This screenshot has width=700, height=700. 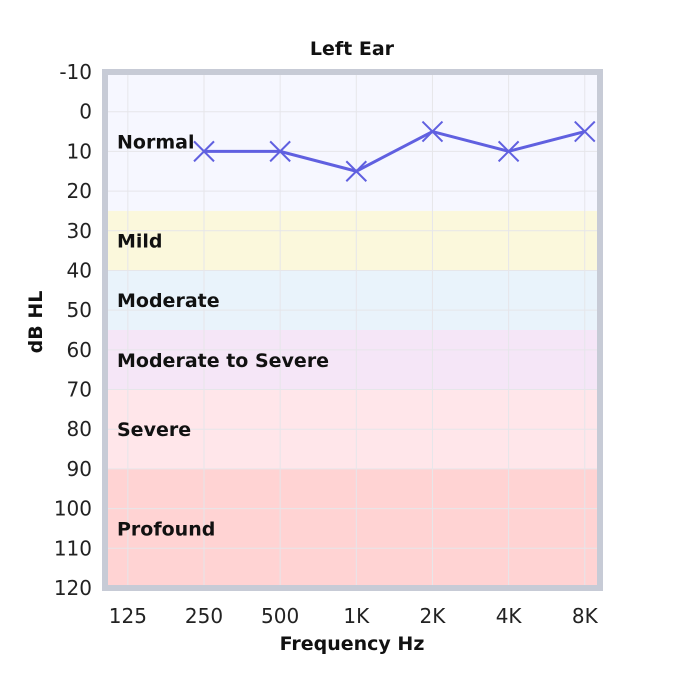 I want to click on x-tick-label: 8K, so click(x=585, y=616).